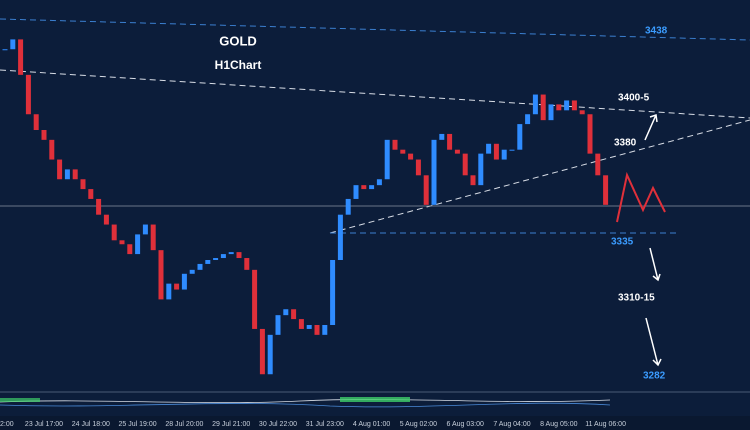  Describe the element at coordinates (653, 240) in the screenshot. I see `arrows` at that location.